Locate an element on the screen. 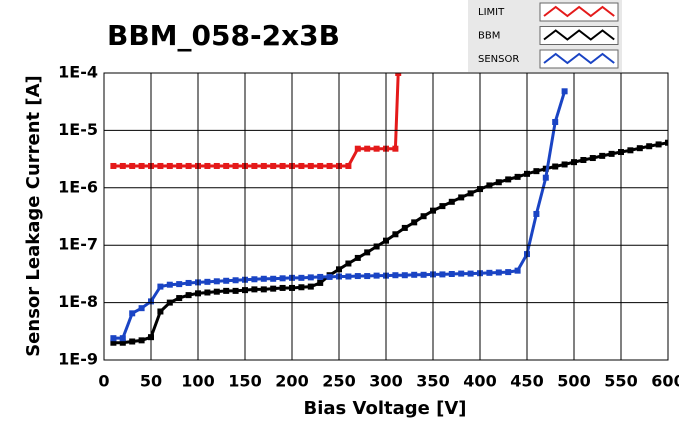  x-tick-label: 50 is located at coordinates (151, 381).